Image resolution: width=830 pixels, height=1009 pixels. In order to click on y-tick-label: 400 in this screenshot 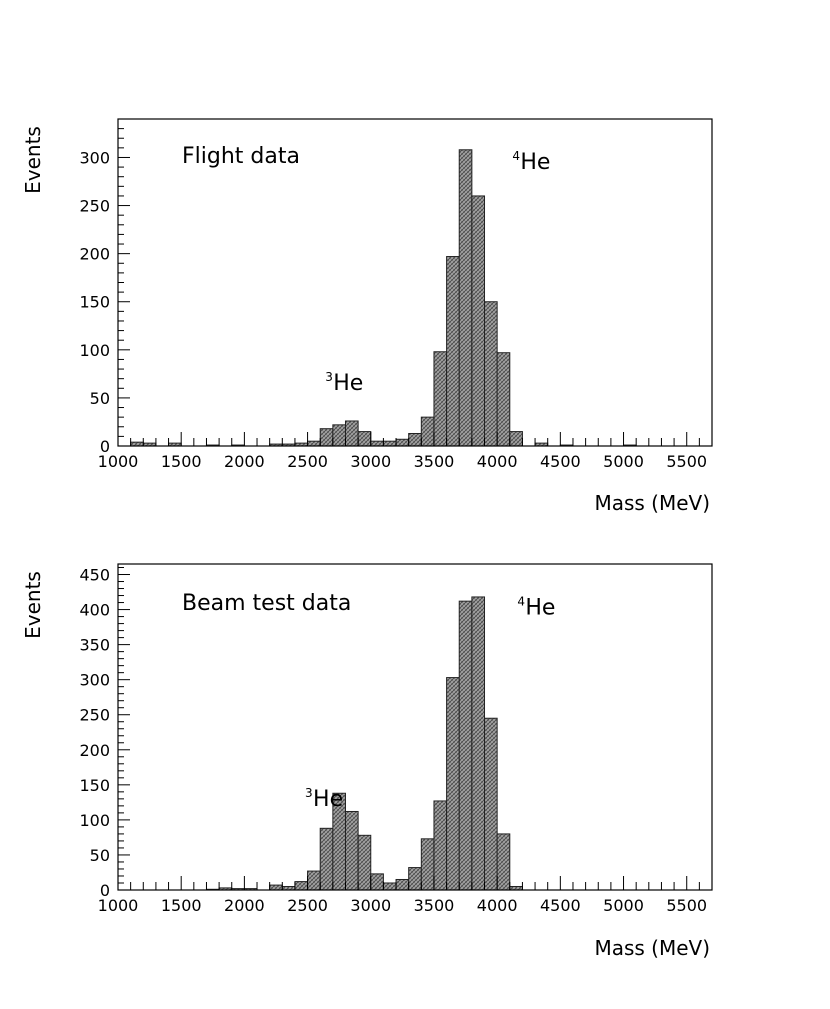, I will do `click(94, 610)`.